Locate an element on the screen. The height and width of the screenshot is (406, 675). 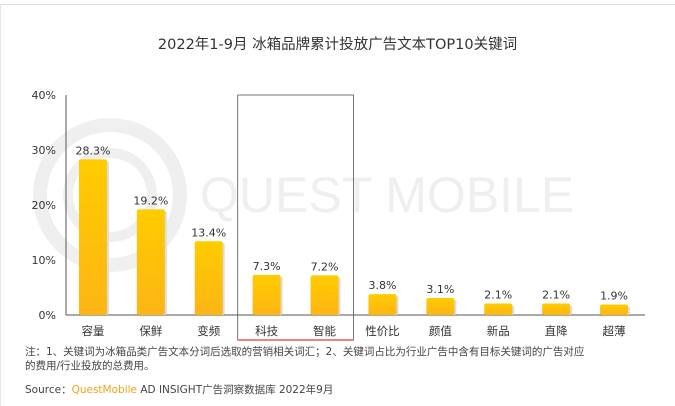
data-label: 1.9% is located at coordinates (614, 296).